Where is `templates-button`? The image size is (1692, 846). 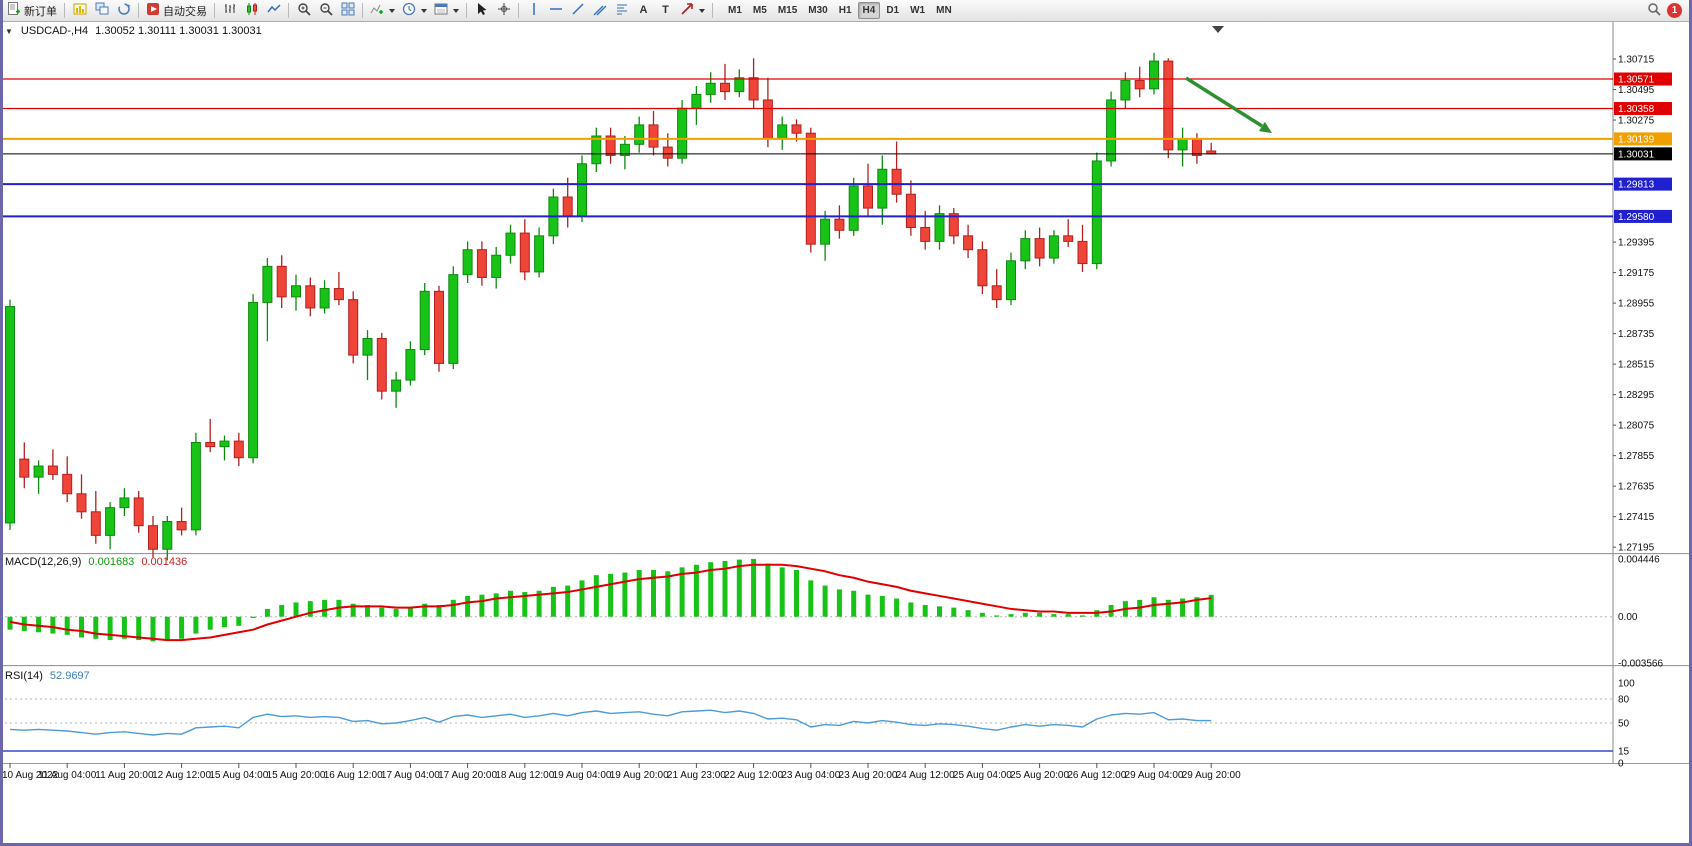 templates-button is located at coordinates (446, 10).